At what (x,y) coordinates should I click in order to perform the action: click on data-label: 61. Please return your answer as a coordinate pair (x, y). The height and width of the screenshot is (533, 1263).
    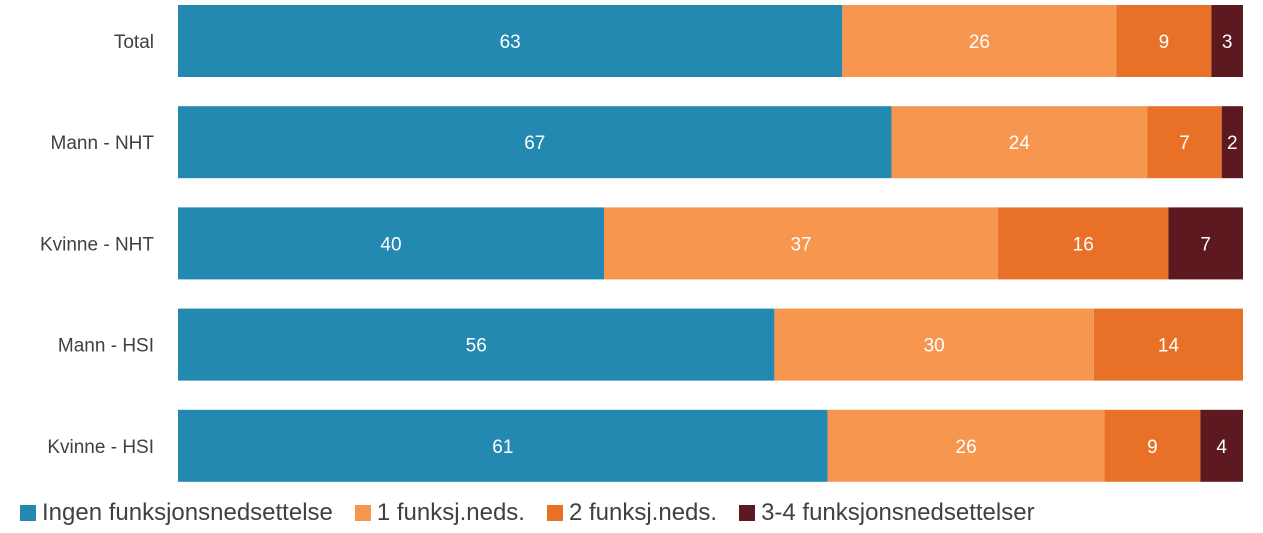
    Looking at the image, I should click on (502, 447).